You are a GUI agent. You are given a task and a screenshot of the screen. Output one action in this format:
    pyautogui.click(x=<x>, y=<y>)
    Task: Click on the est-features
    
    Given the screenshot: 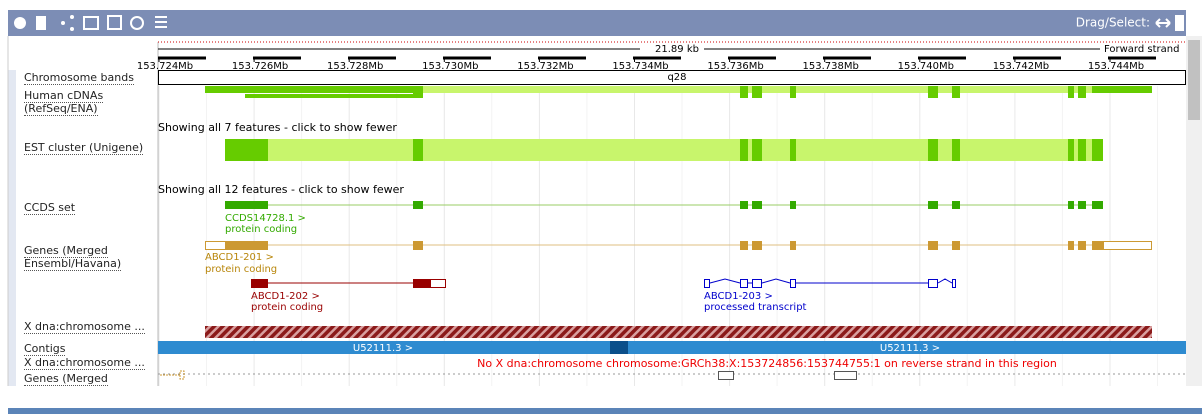 What is the action you would take?
    pyautogui.click(x=664, y=150)
    